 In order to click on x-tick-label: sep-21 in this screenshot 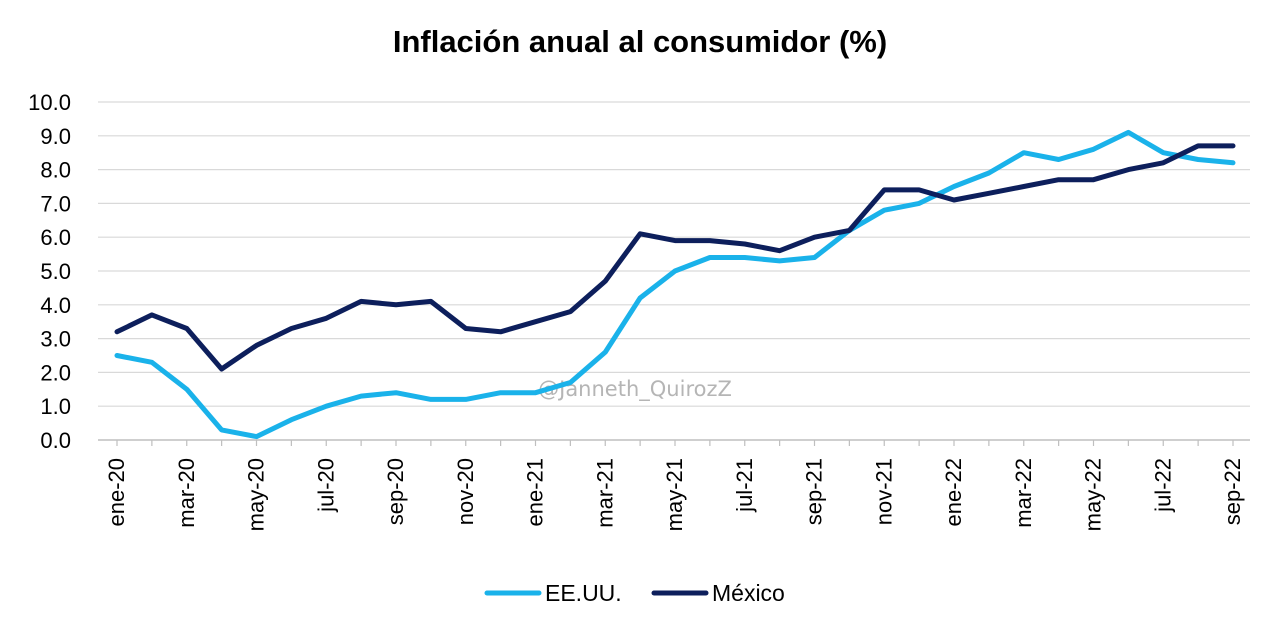, I will do `click(814, 491)`.